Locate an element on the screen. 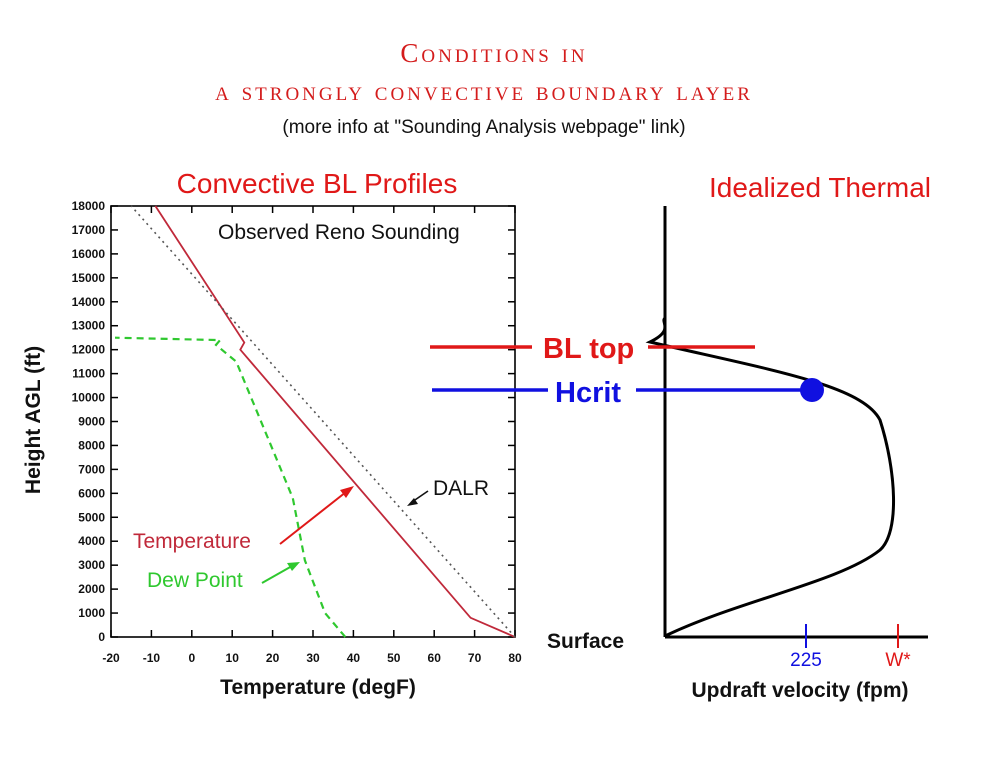 The image size is (989, 762). x-tick-label: 70 is located at coordinates (475, 658).